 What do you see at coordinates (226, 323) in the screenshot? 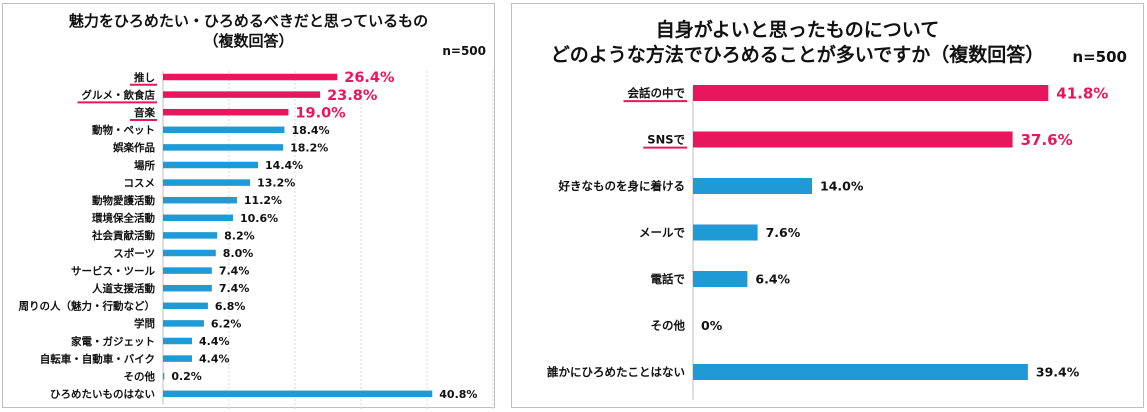
I see `data-label: 6.2%` at bounding box center [226, 323].